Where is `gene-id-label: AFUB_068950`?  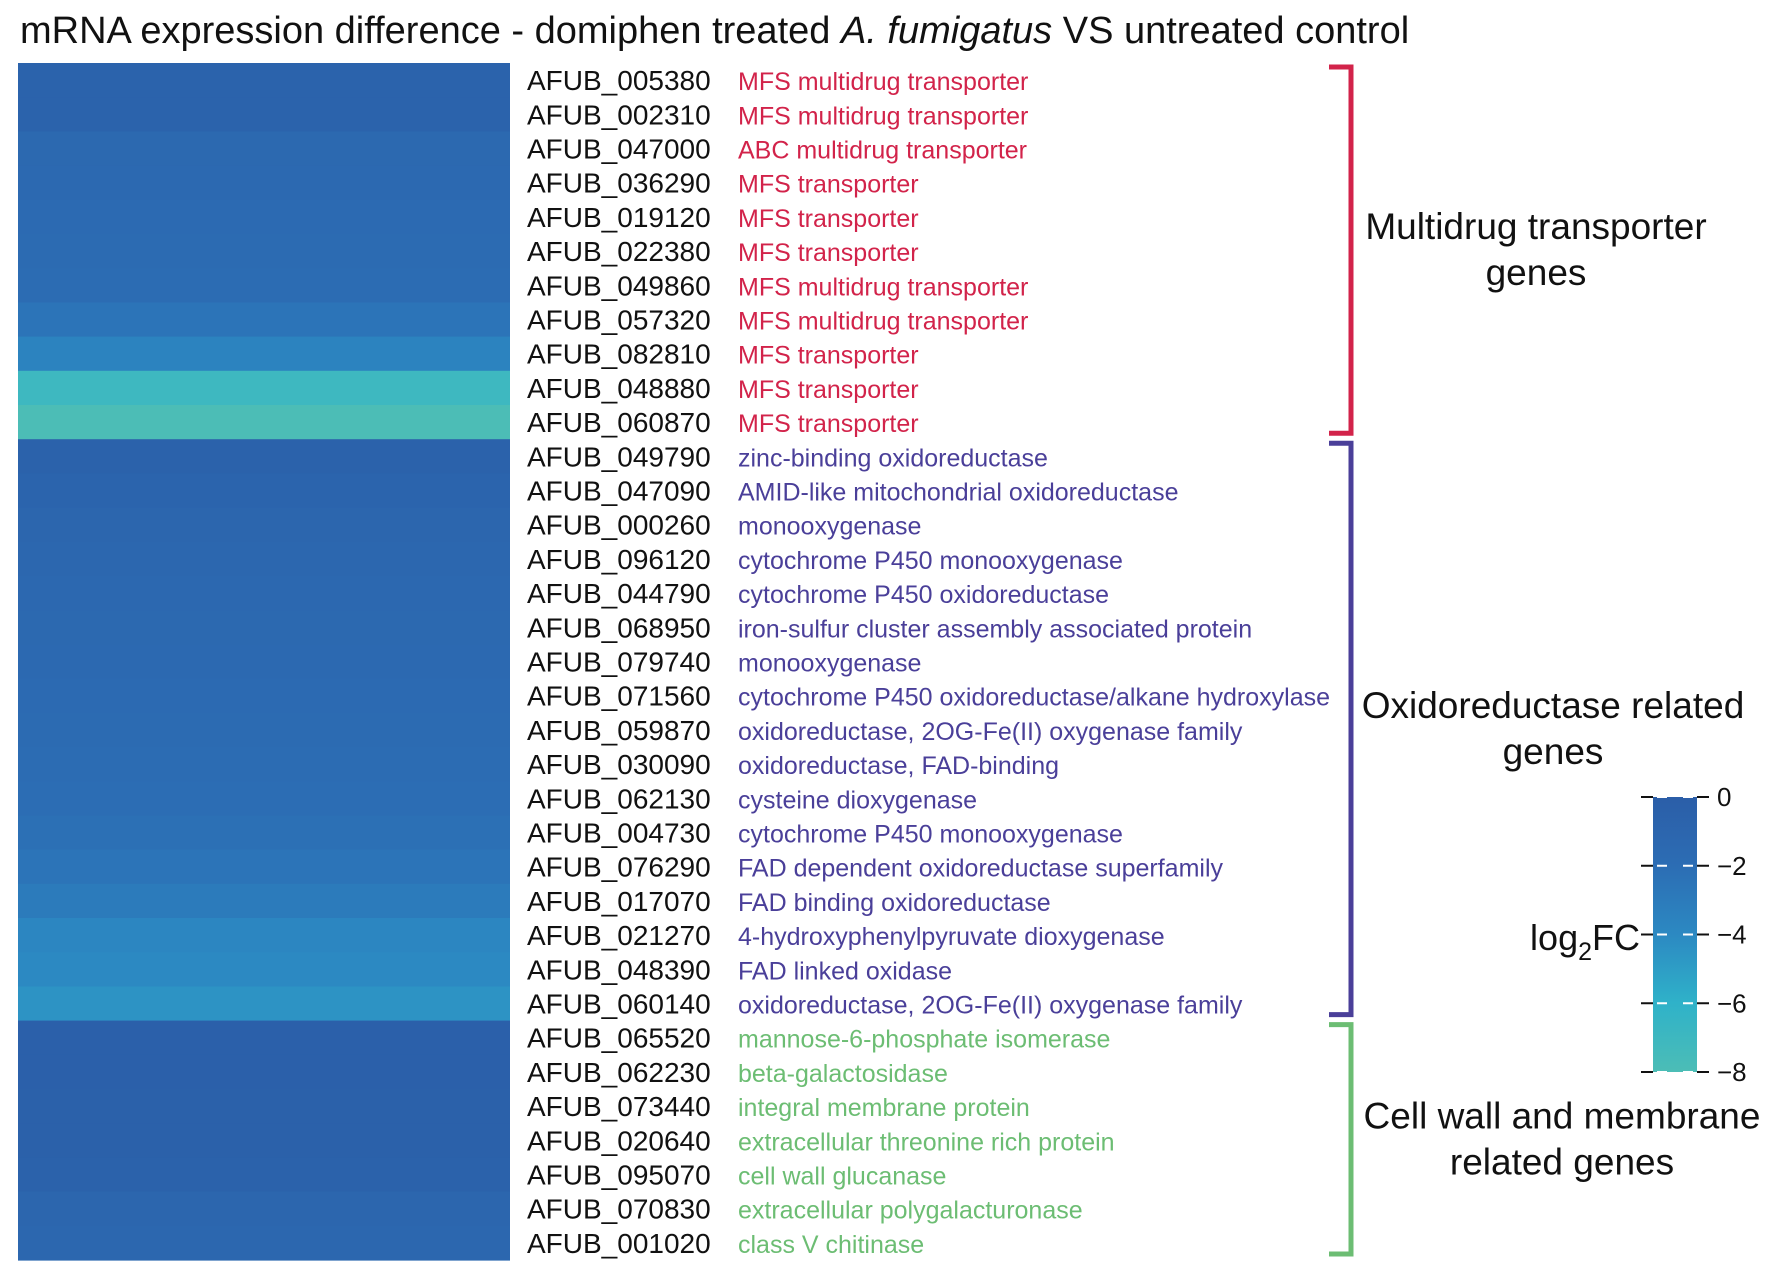
gene-id-label: AFUB_068950 is located at coordinates (619, 627).